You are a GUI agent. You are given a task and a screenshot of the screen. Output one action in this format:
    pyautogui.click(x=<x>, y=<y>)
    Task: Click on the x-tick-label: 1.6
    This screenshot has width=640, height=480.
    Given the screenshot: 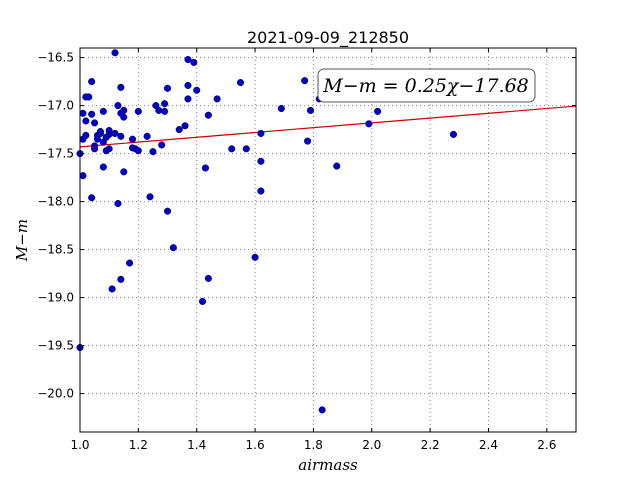 What is the action you would take?
    pyautogui.click(x=255, y=445)
    